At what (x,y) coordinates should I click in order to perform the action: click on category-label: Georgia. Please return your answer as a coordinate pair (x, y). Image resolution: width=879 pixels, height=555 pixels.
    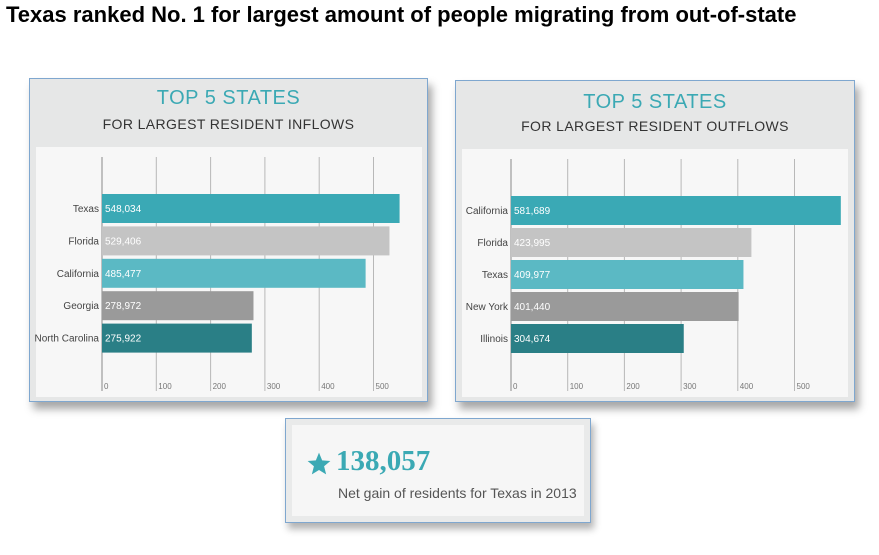
    Looking at the image, I should click on (81, 306).